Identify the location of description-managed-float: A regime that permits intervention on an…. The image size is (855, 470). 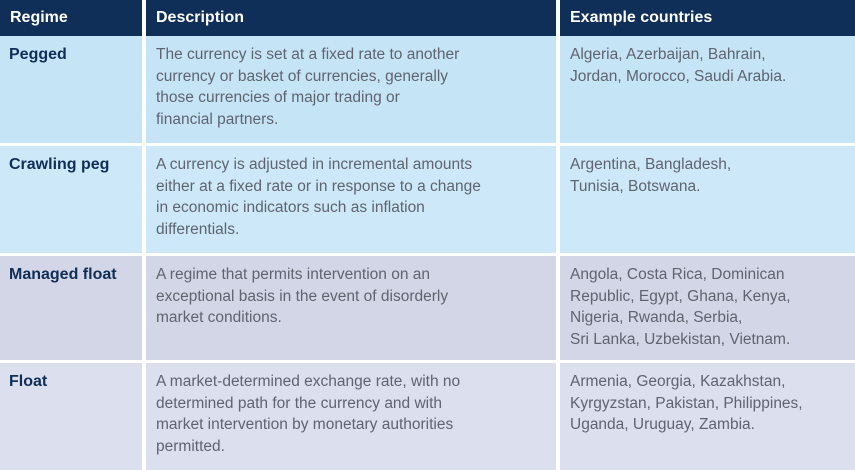
(353, 309).